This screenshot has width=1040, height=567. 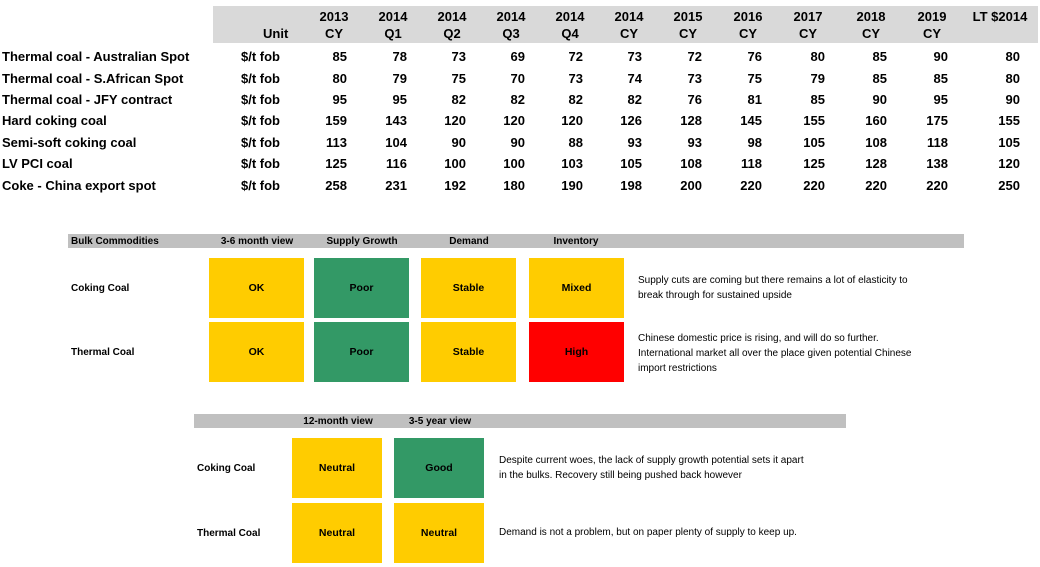 I want to click on header-band, so click(x=625, y=24).